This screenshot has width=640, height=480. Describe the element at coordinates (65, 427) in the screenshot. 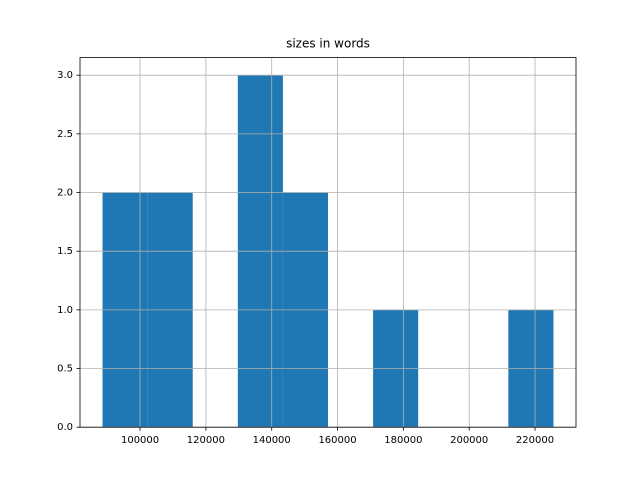

I see `y-tick-label: 0.0` at that location.